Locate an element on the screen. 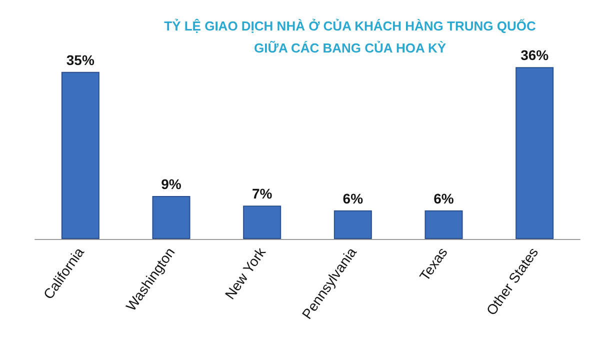 This screenshot has height=351, width=600. data-label: 7% is located at coordinates (262, 194).